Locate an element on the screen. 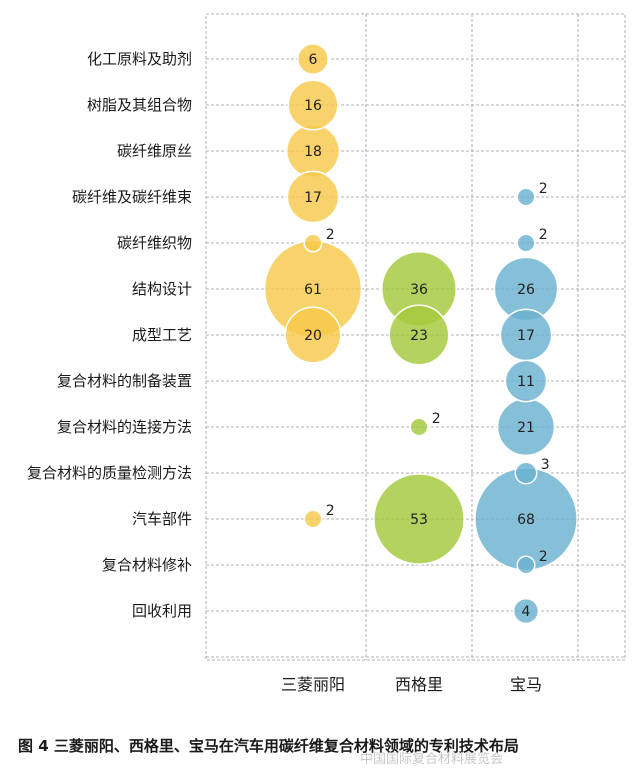  x-tick-label: 宝马 is located at coordinates (526, 684).